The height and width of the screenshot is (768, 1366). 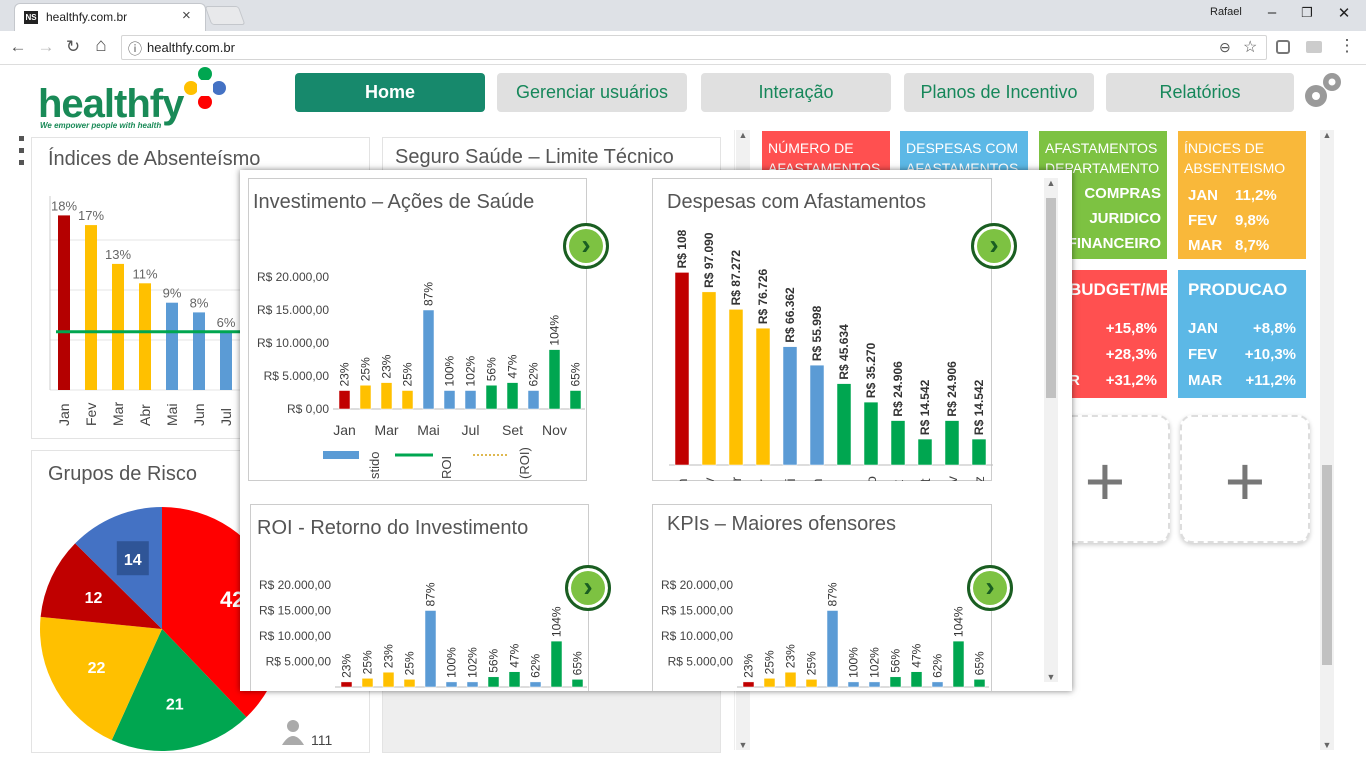 I want to click on add-widget-button: +, so click(x=1245, y=479).